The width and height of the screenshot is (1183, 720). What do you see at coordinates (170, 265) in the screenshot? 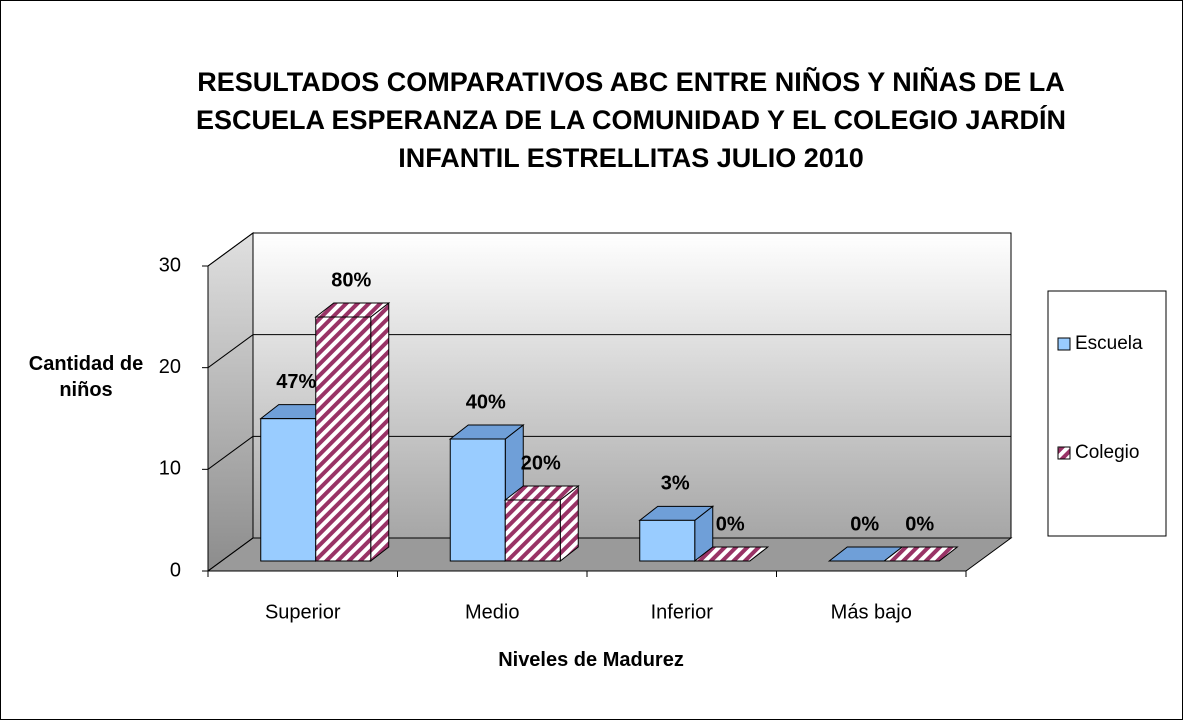
I see `y-tick-label: 30` at bounding box center [170, 265].